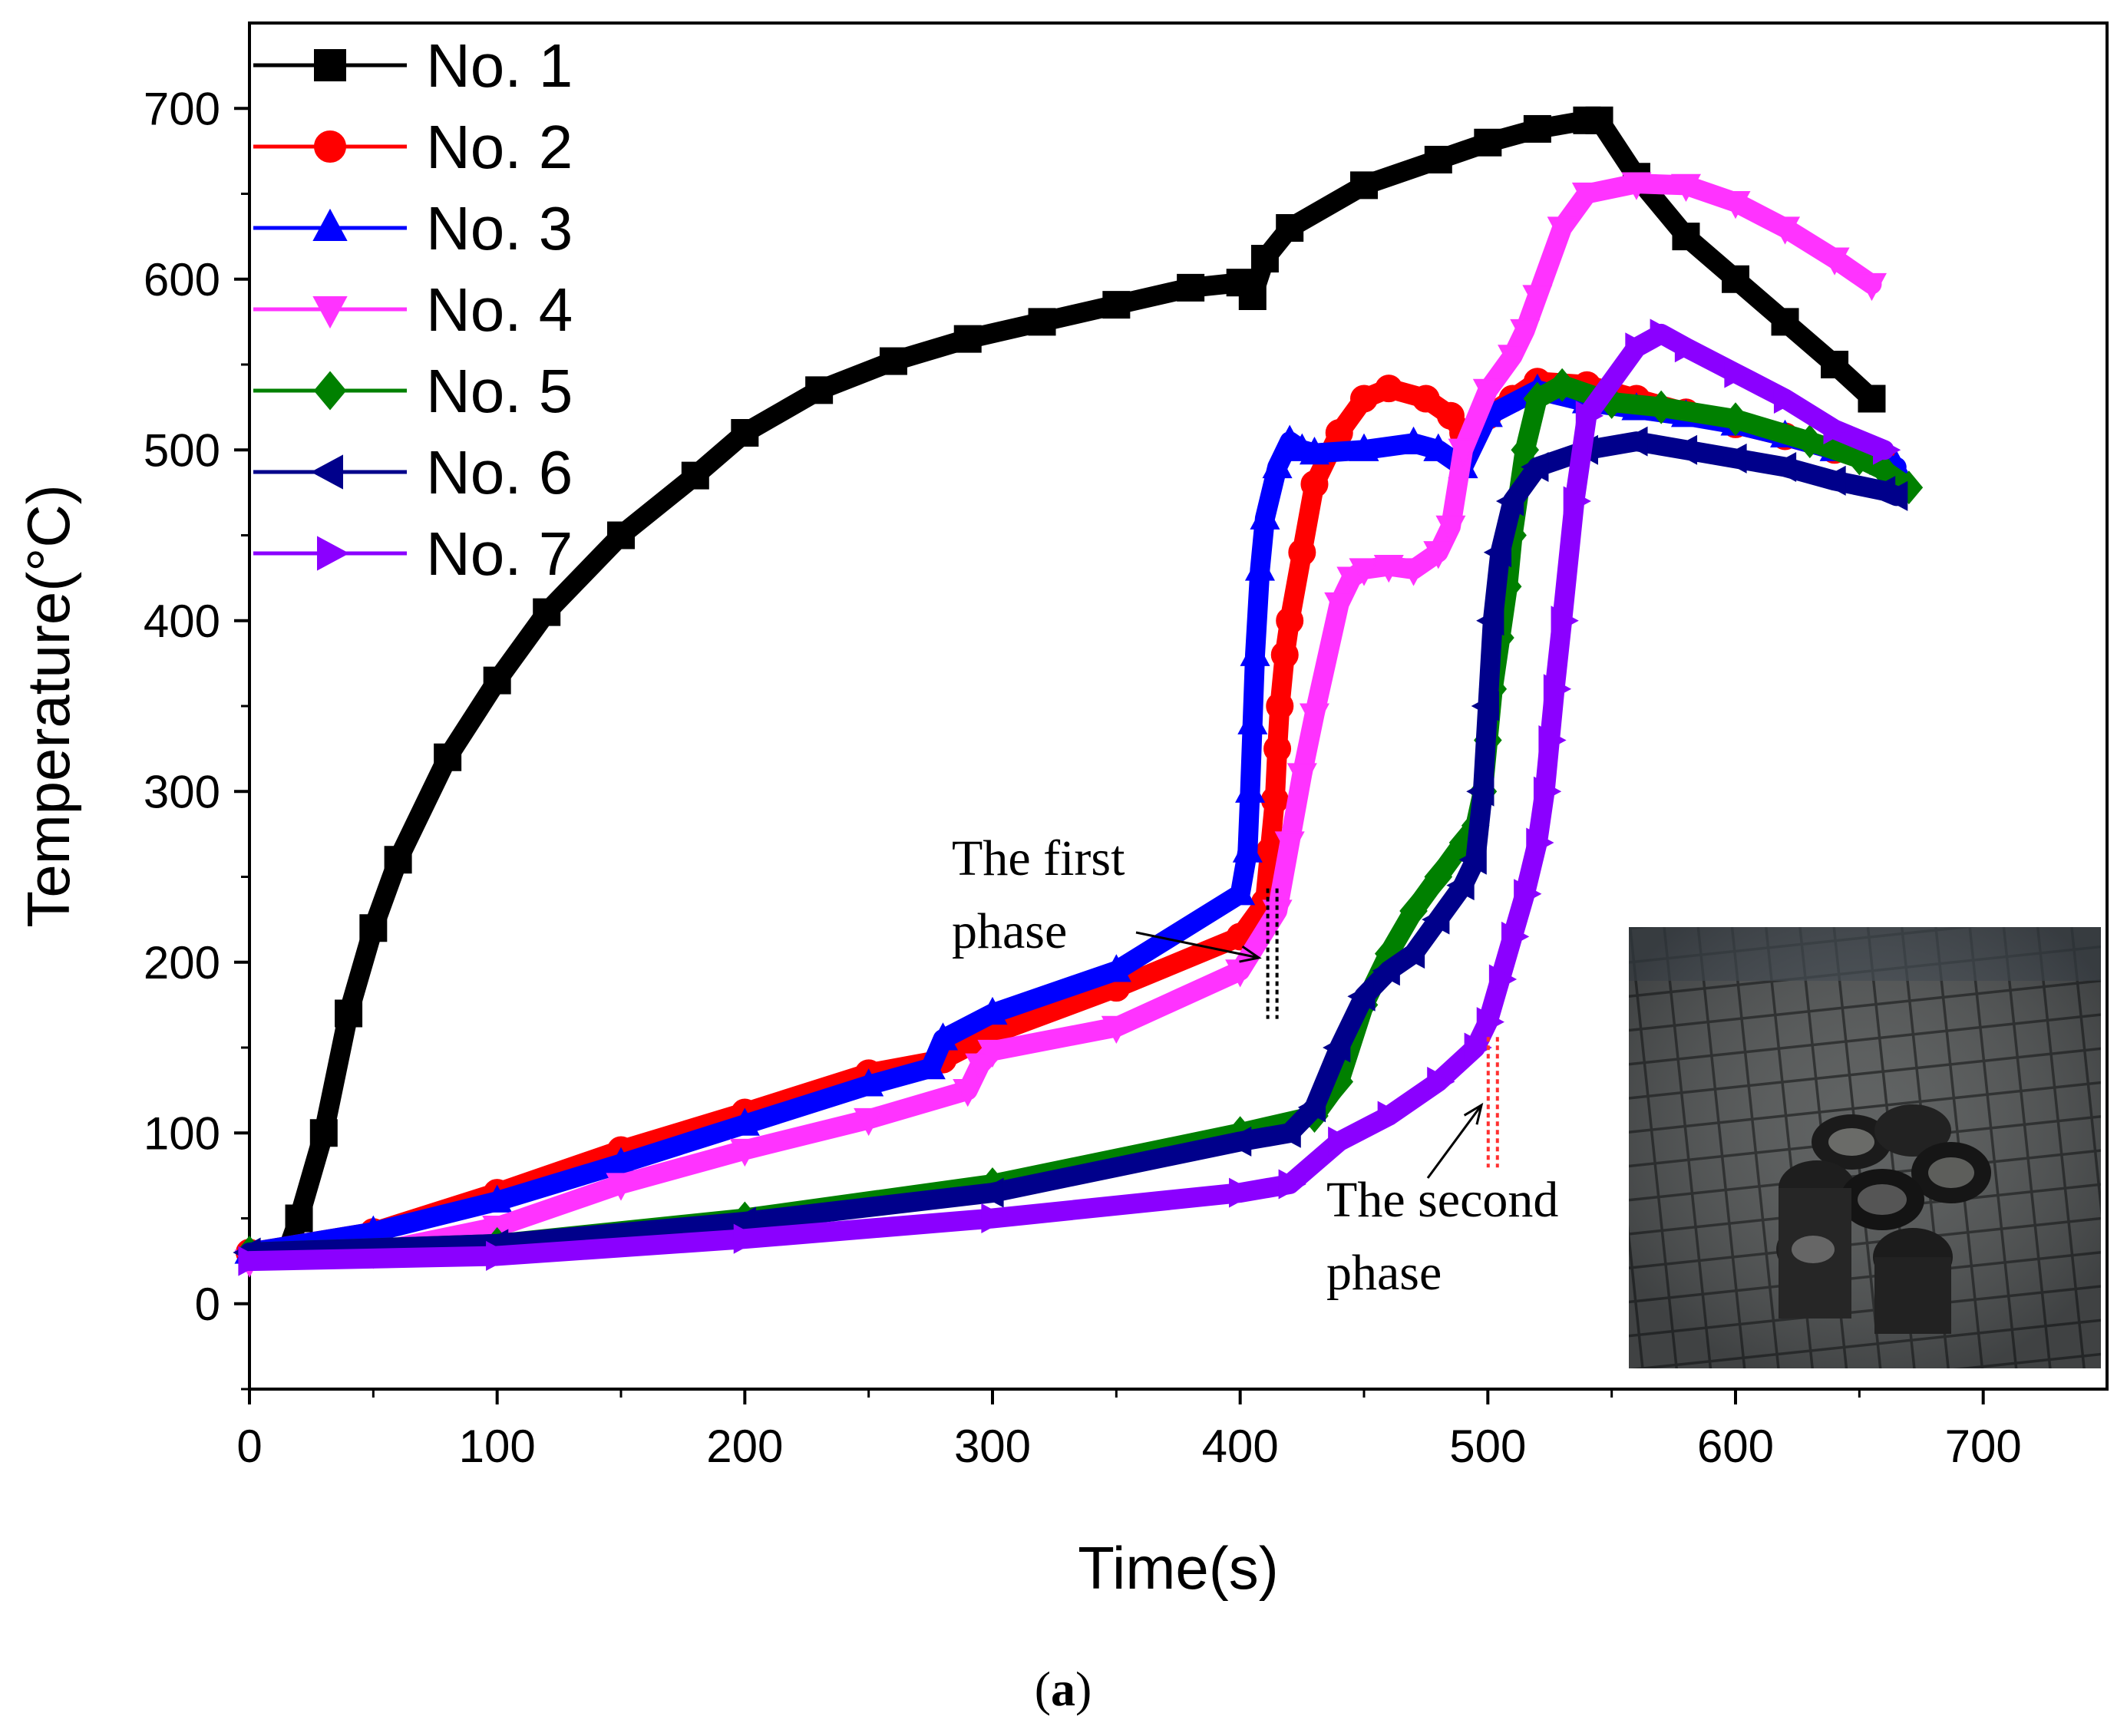  What do you see at coordinates (413, 65) in the screenshot?
I see `legend-item-1: No. 1` at bounding box center [413, 65].